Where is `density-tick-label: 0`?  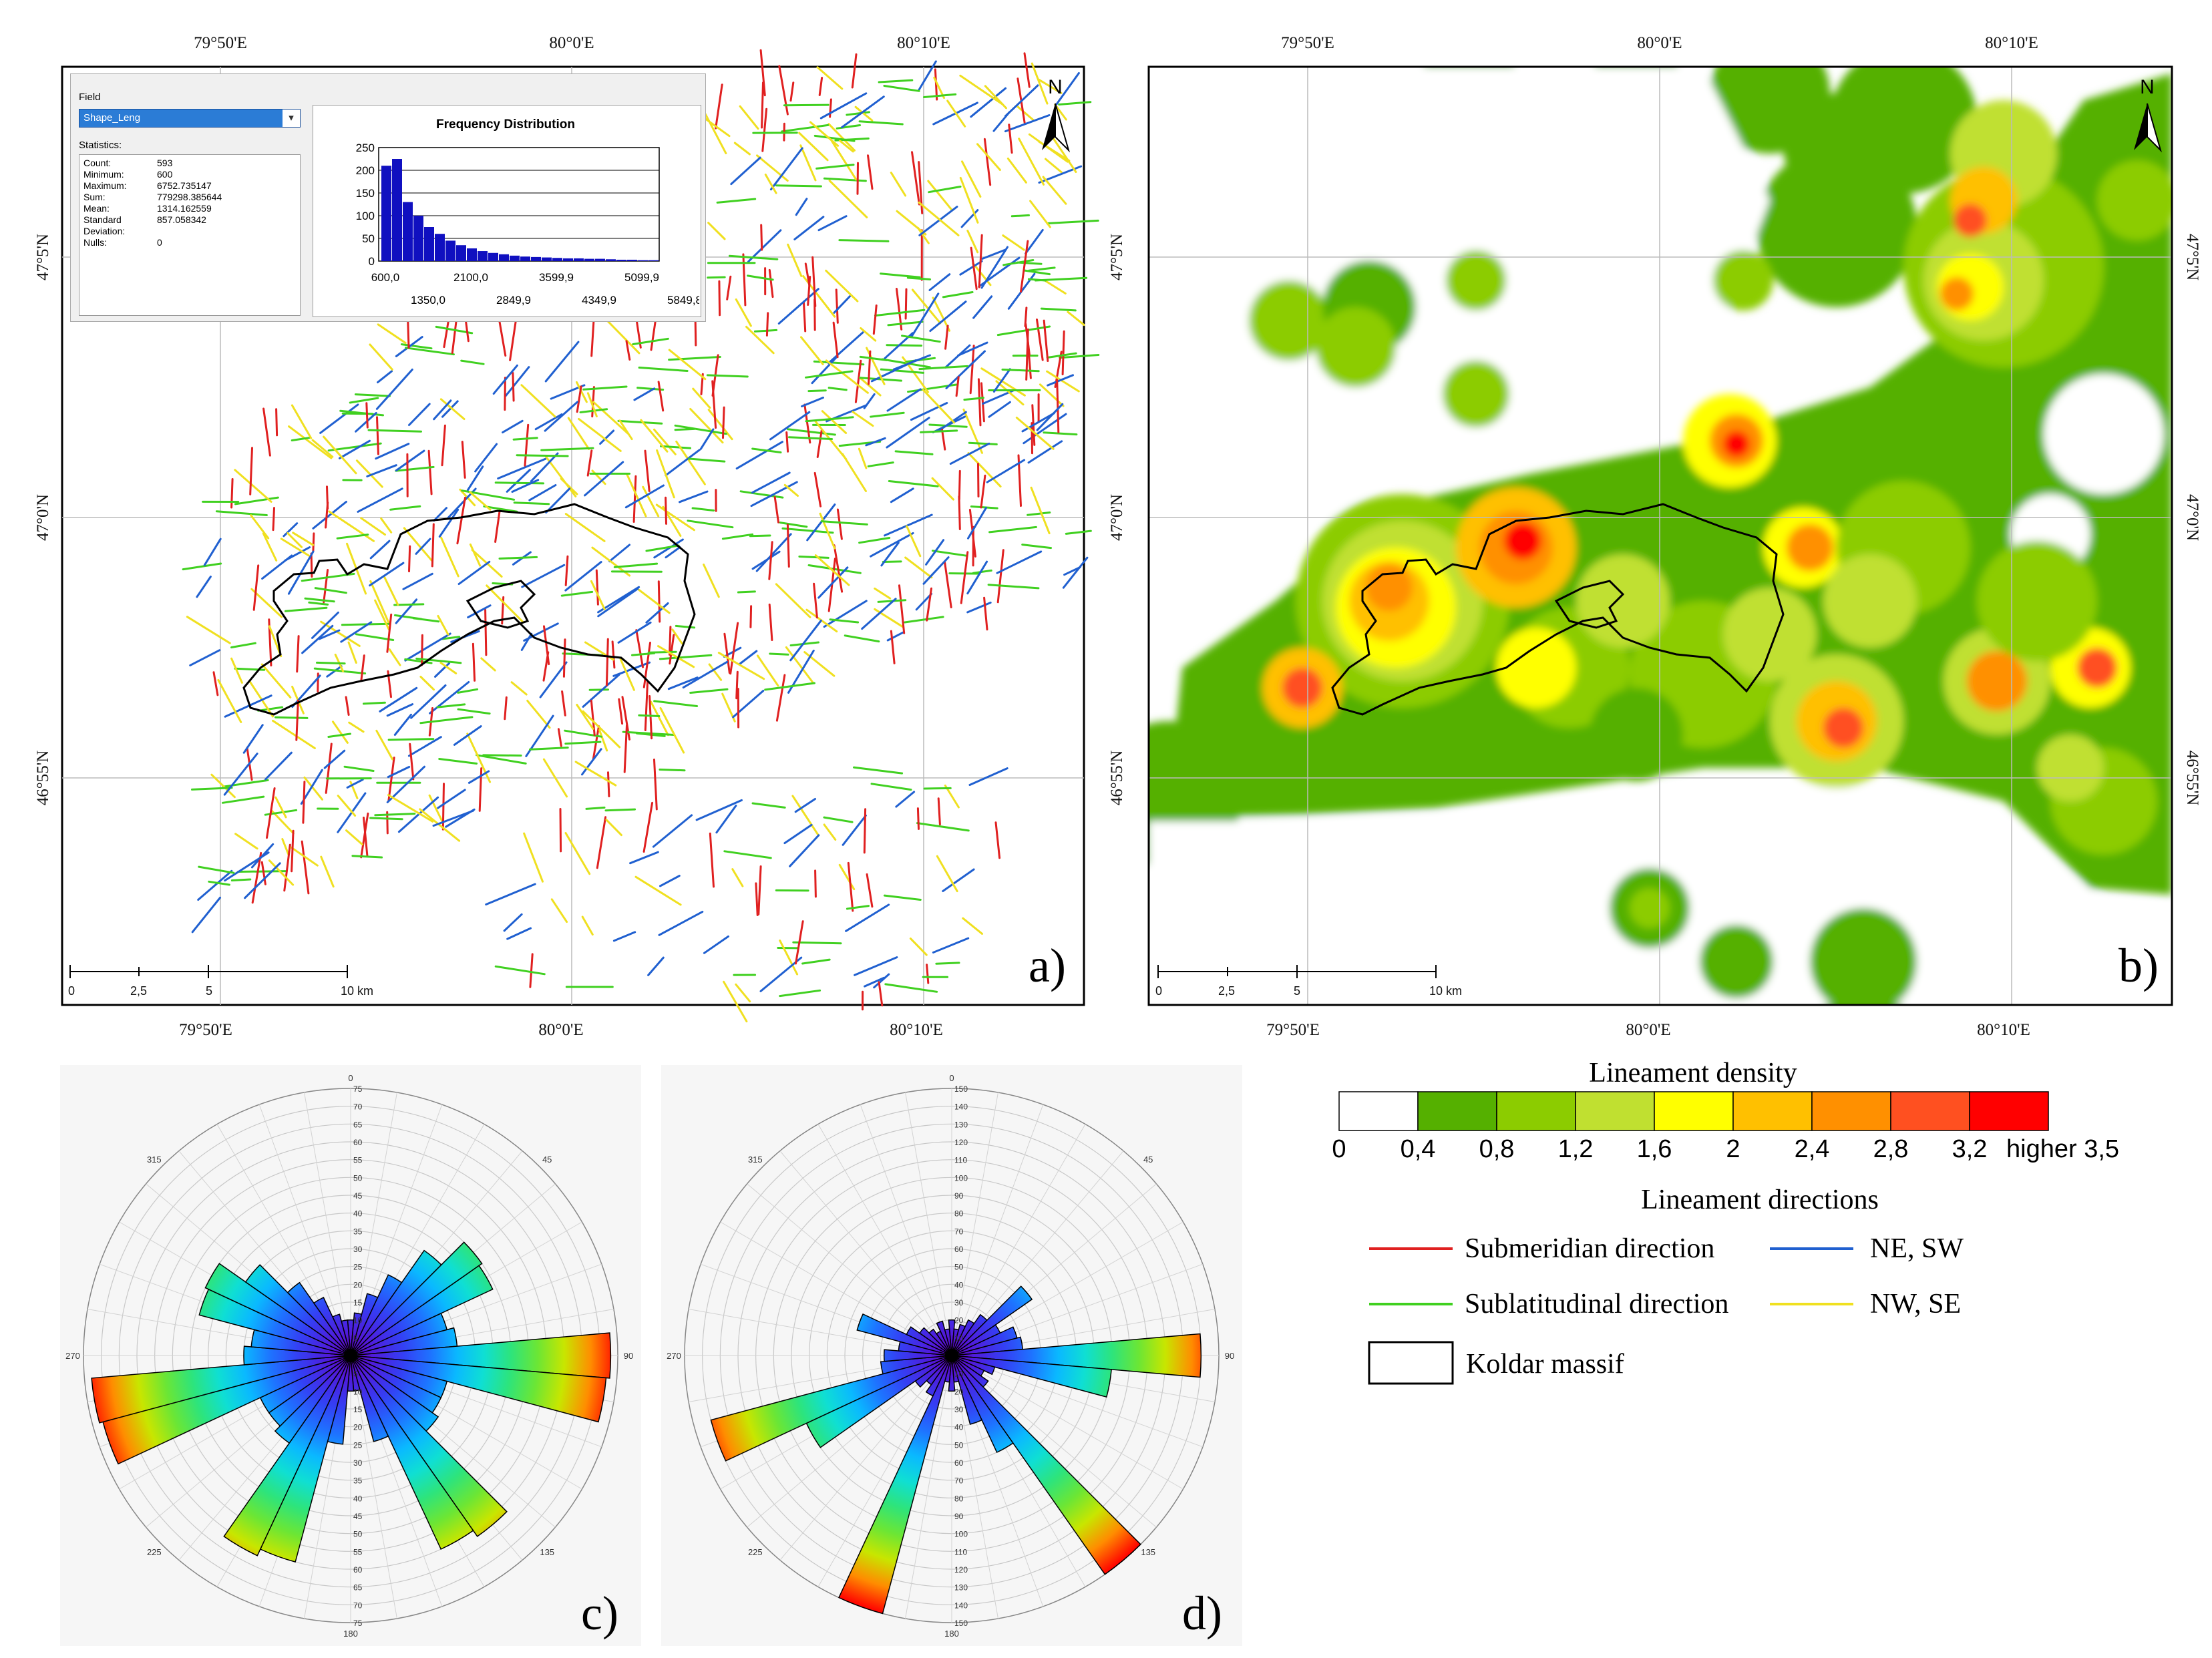 density-tick-label: 0 is located at coordinates (1339, 1149).